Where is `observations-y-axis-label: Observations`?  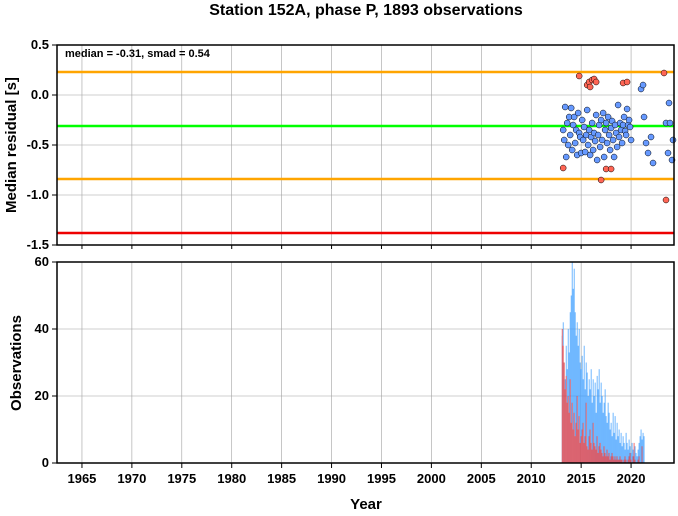 observations-y-axis-label: Observations is located at coordinates (16, 363).